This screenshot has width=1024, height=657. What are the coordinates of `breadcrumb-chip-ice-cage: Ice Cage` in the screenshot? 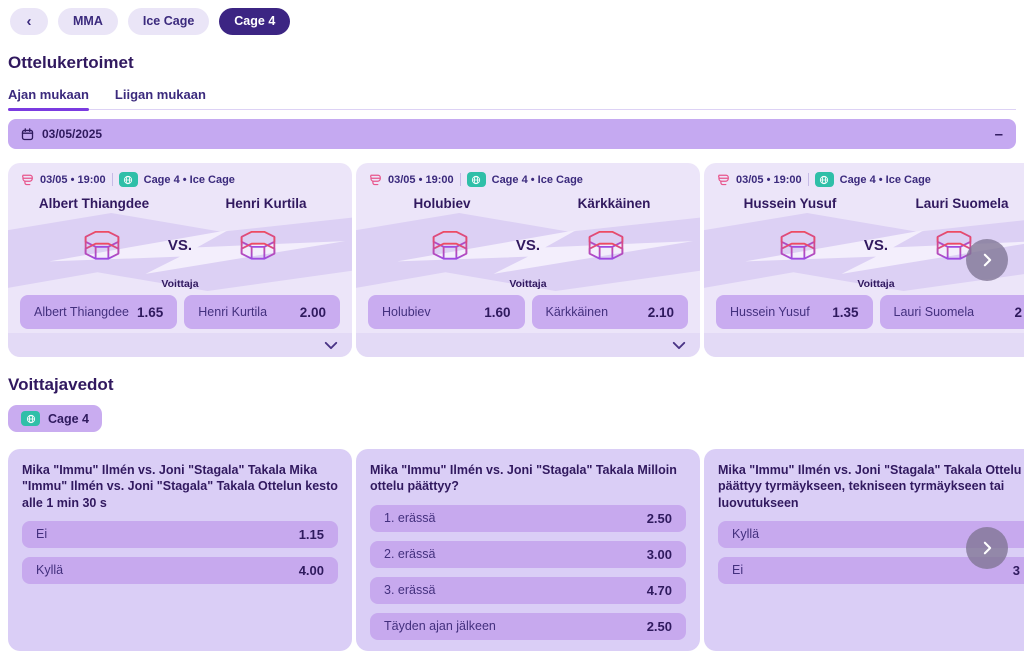 It's located at (168, 21).